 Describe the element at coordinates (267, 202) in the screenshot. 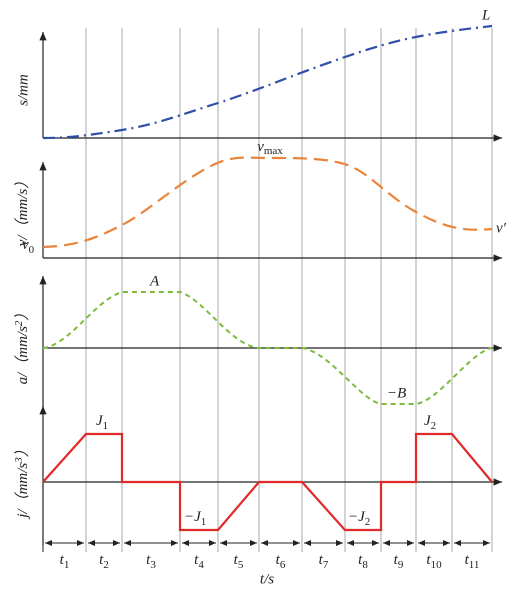

I see `velocity-curve` at that location.